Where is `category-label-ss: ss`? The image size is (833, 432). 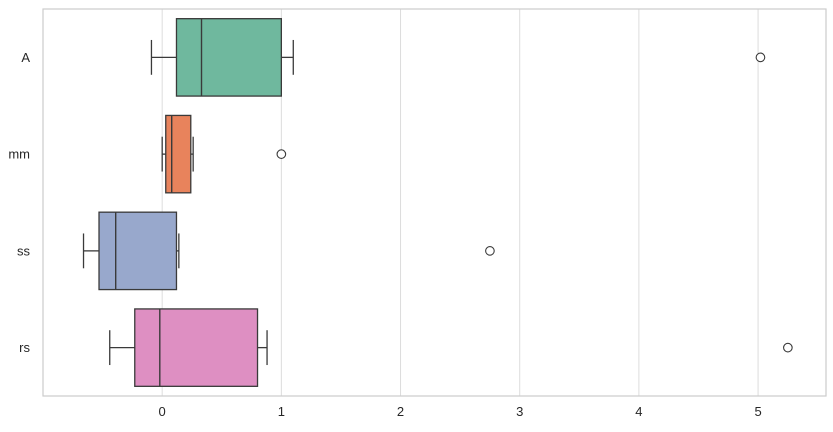 category-label-ss: ss is located at coordinates (24, 250).